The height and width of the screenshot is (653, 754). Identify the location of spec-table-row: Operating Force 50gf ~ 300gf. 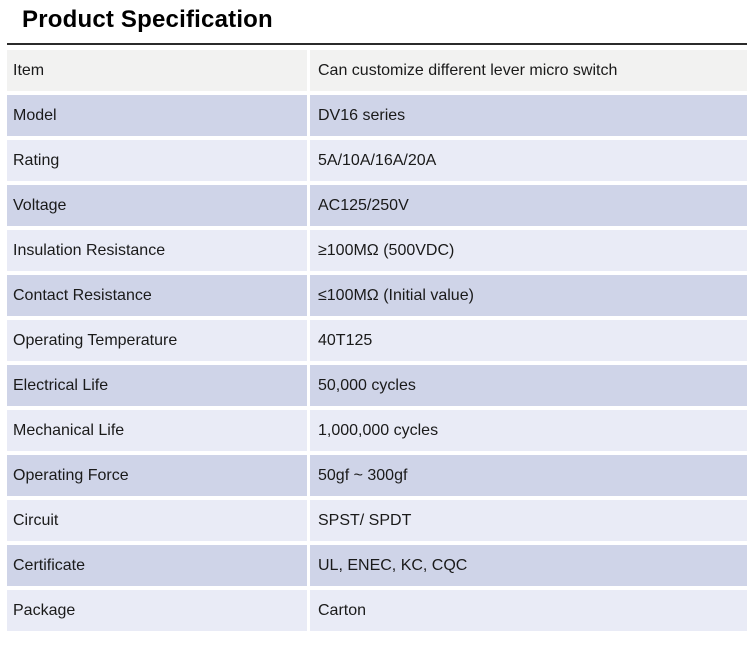
(377, 475).